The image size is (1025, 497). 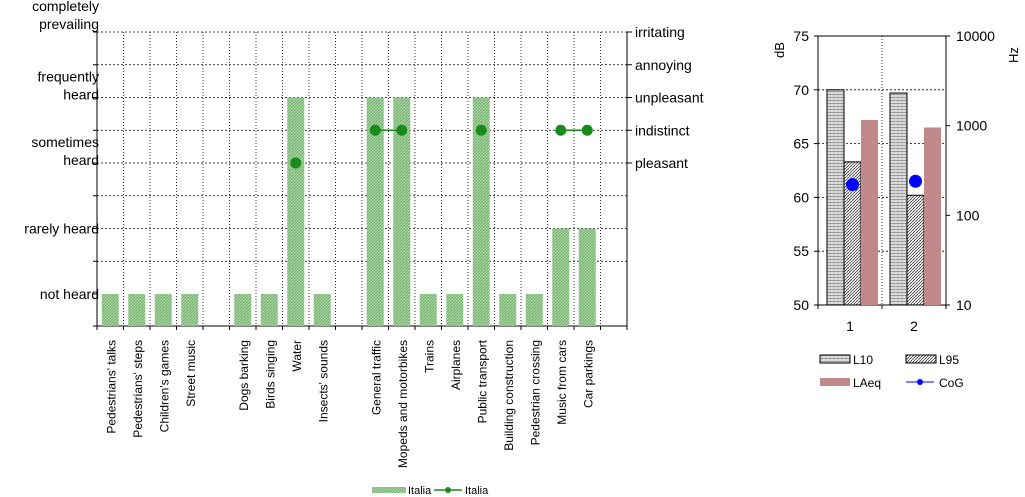 What do you see at coordinates (562, 382) in the screenshot?
I see `x-tick-label: Music from cars` at bounding box center [562, 382].